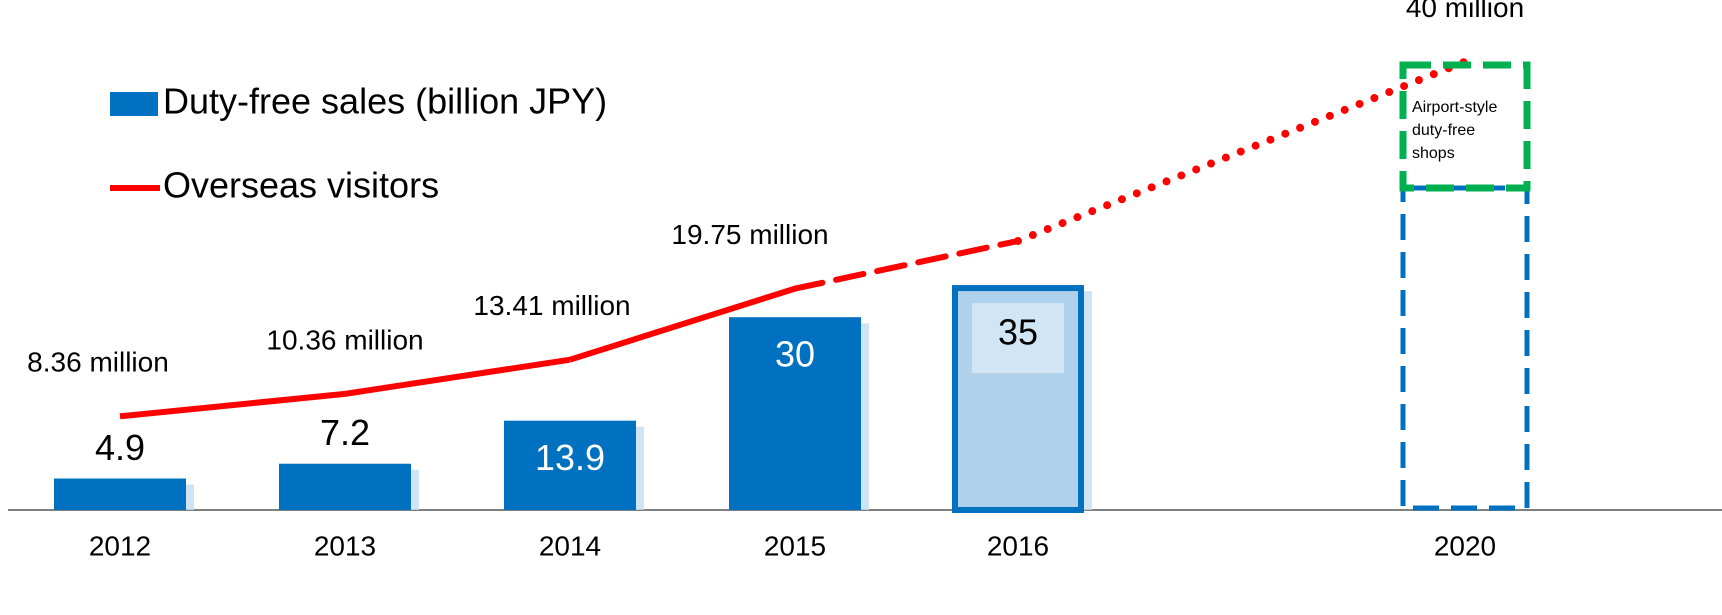 The height and width of the screenshot is (615, 1722). I want to click on label-box, so click(1018, 338).